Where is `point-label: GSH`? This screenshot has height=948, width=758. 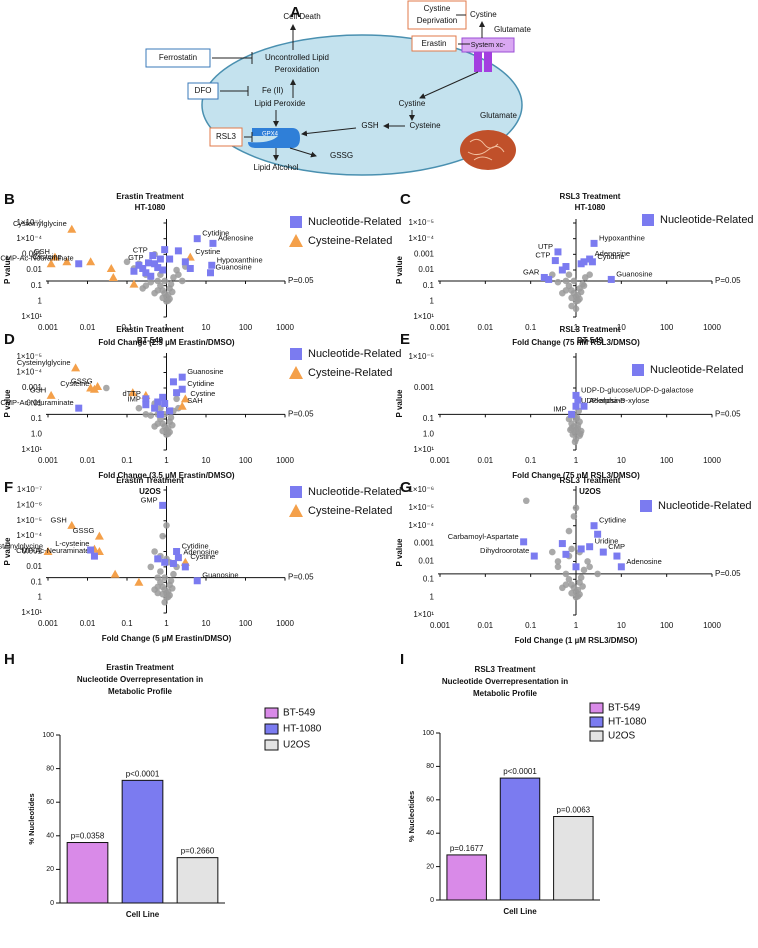
point-label: GSH is located at coordinates (42, 251).